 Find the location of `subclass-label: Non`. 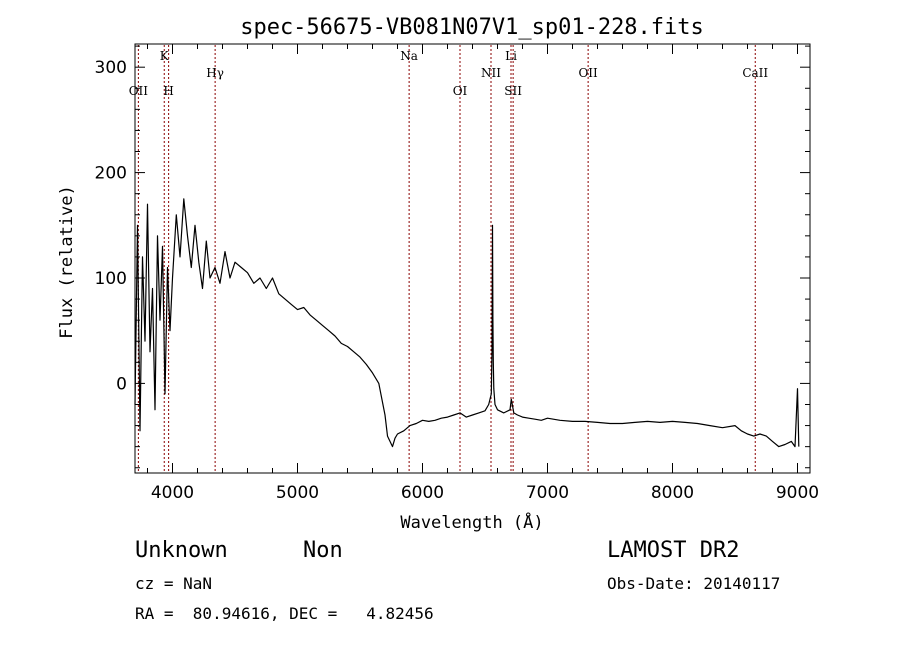

subclass-label: Non is located at coordinates (323, 550).